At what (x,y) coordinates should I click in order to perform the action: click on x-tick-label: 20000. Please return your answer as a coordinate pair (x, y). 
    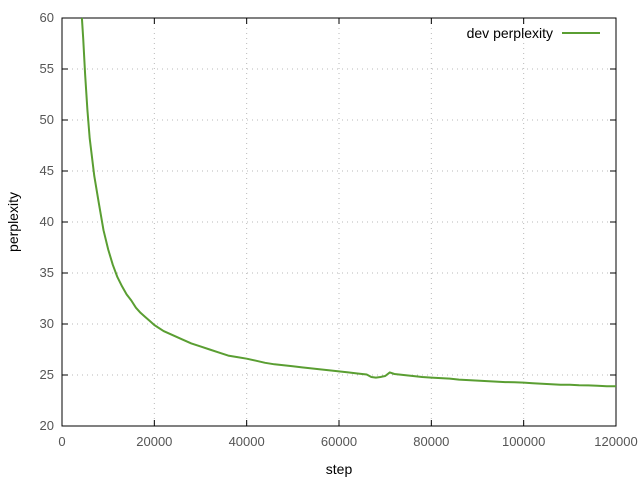
    Looking at the image, I should click on (154, 441).